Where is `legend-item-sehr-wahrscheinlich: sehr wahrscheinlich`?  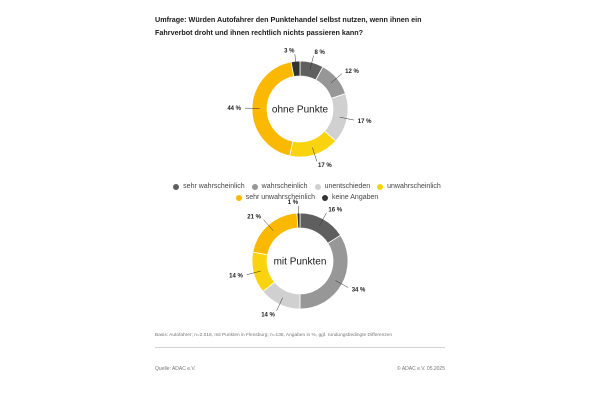
legend-item-sehr-wahrscheinlich: sehr wahrscheinlich is located at coordinates (209, 186).